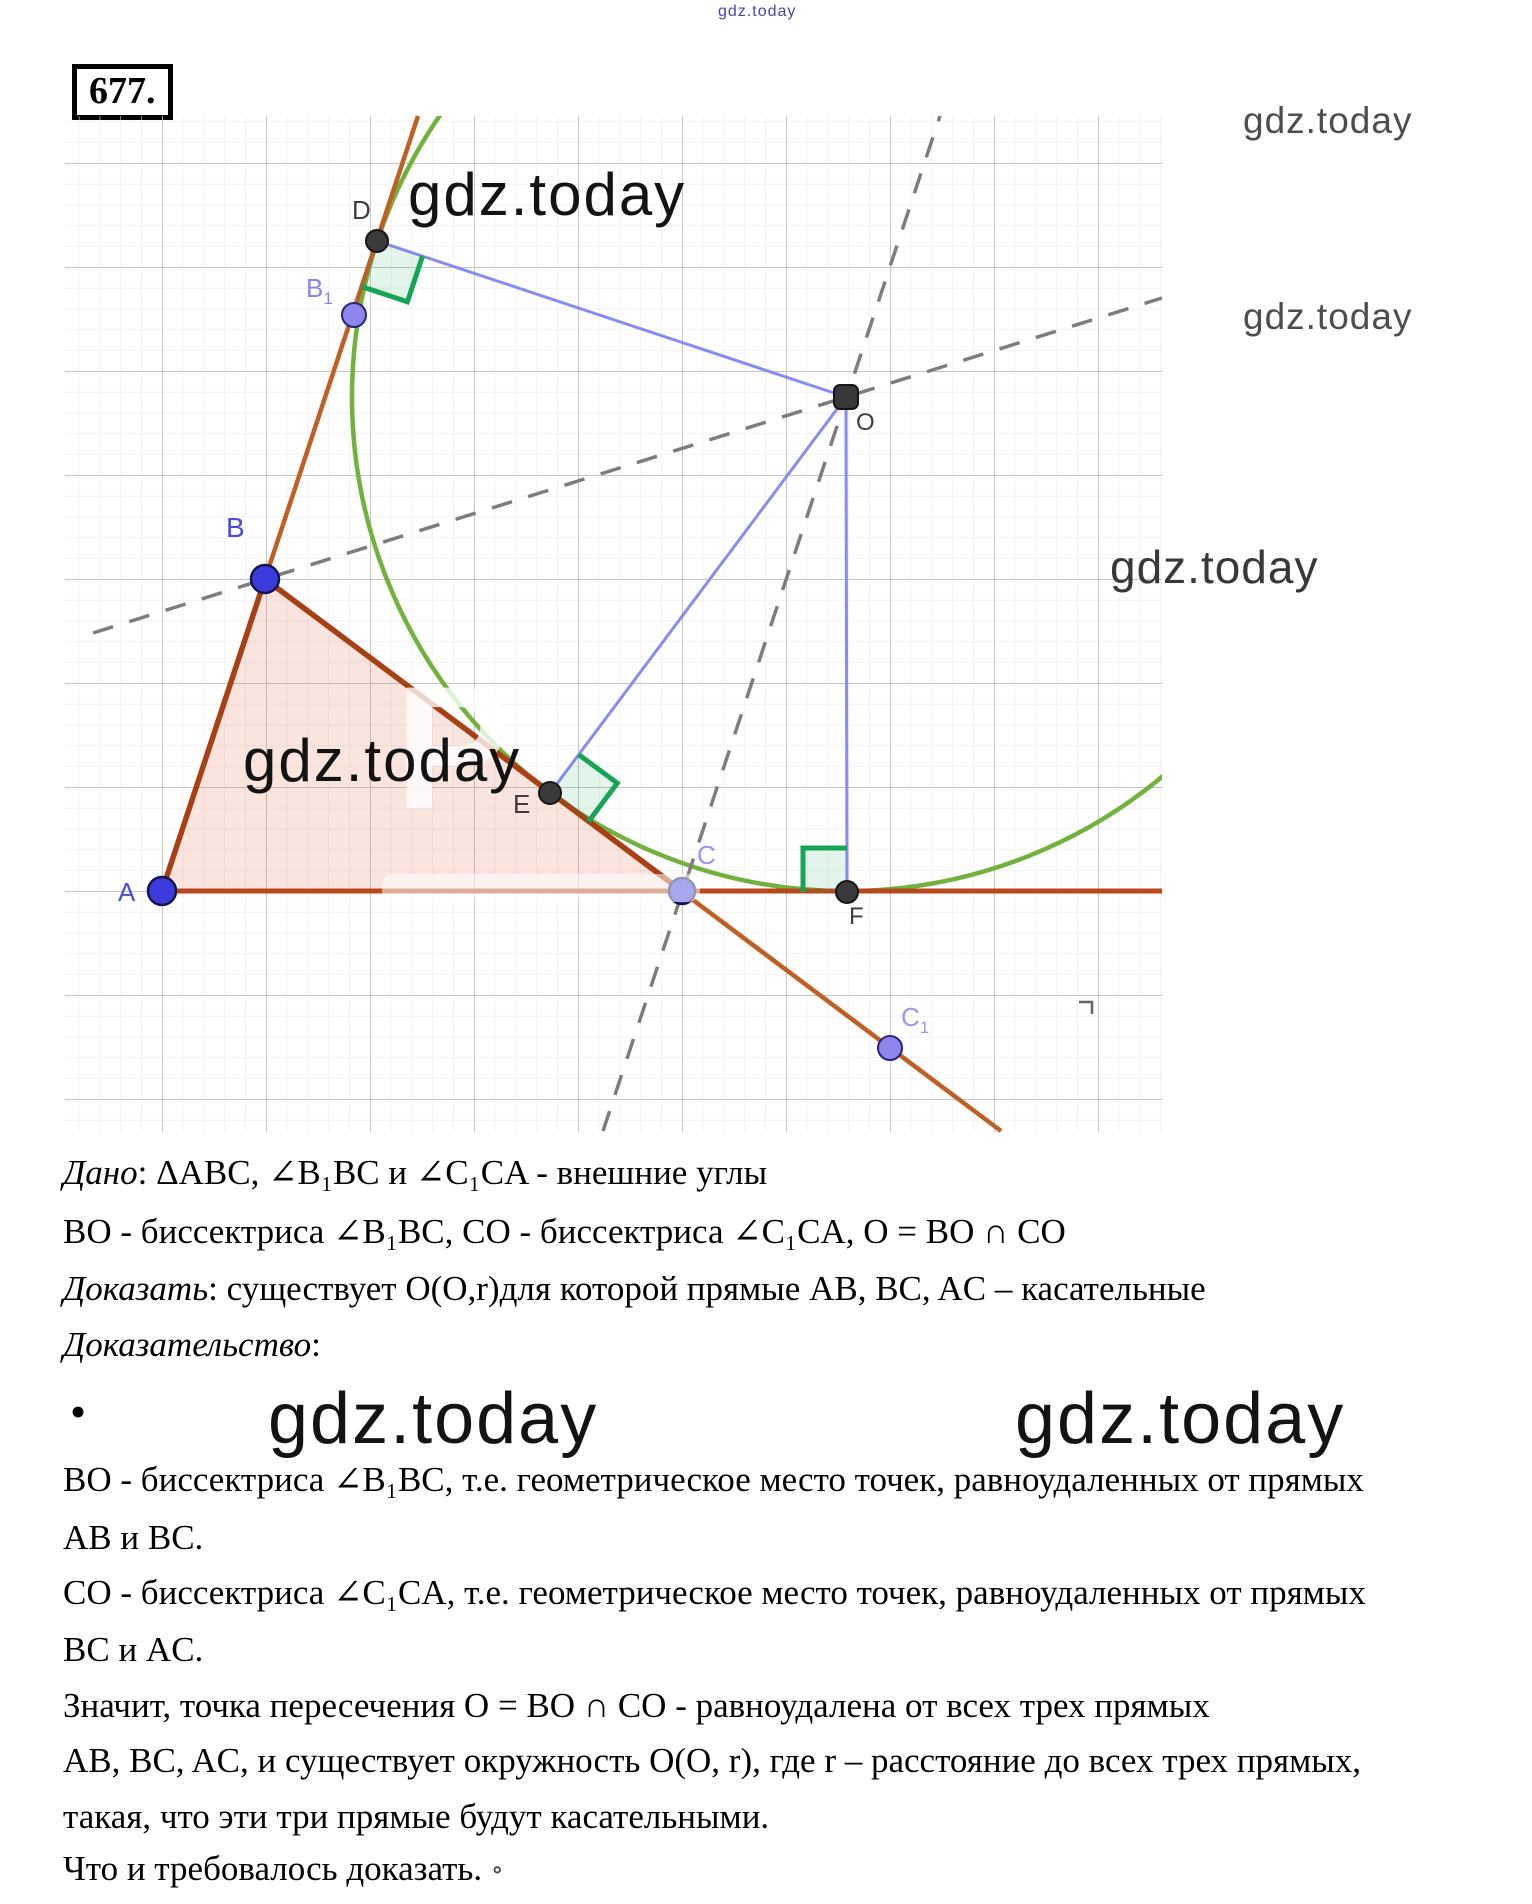 The image size is (1532, 1904). What do you see at coordinates (319, 290) in the screenshot?
I see `label-b1: B1` at bounding box center [319, 290].